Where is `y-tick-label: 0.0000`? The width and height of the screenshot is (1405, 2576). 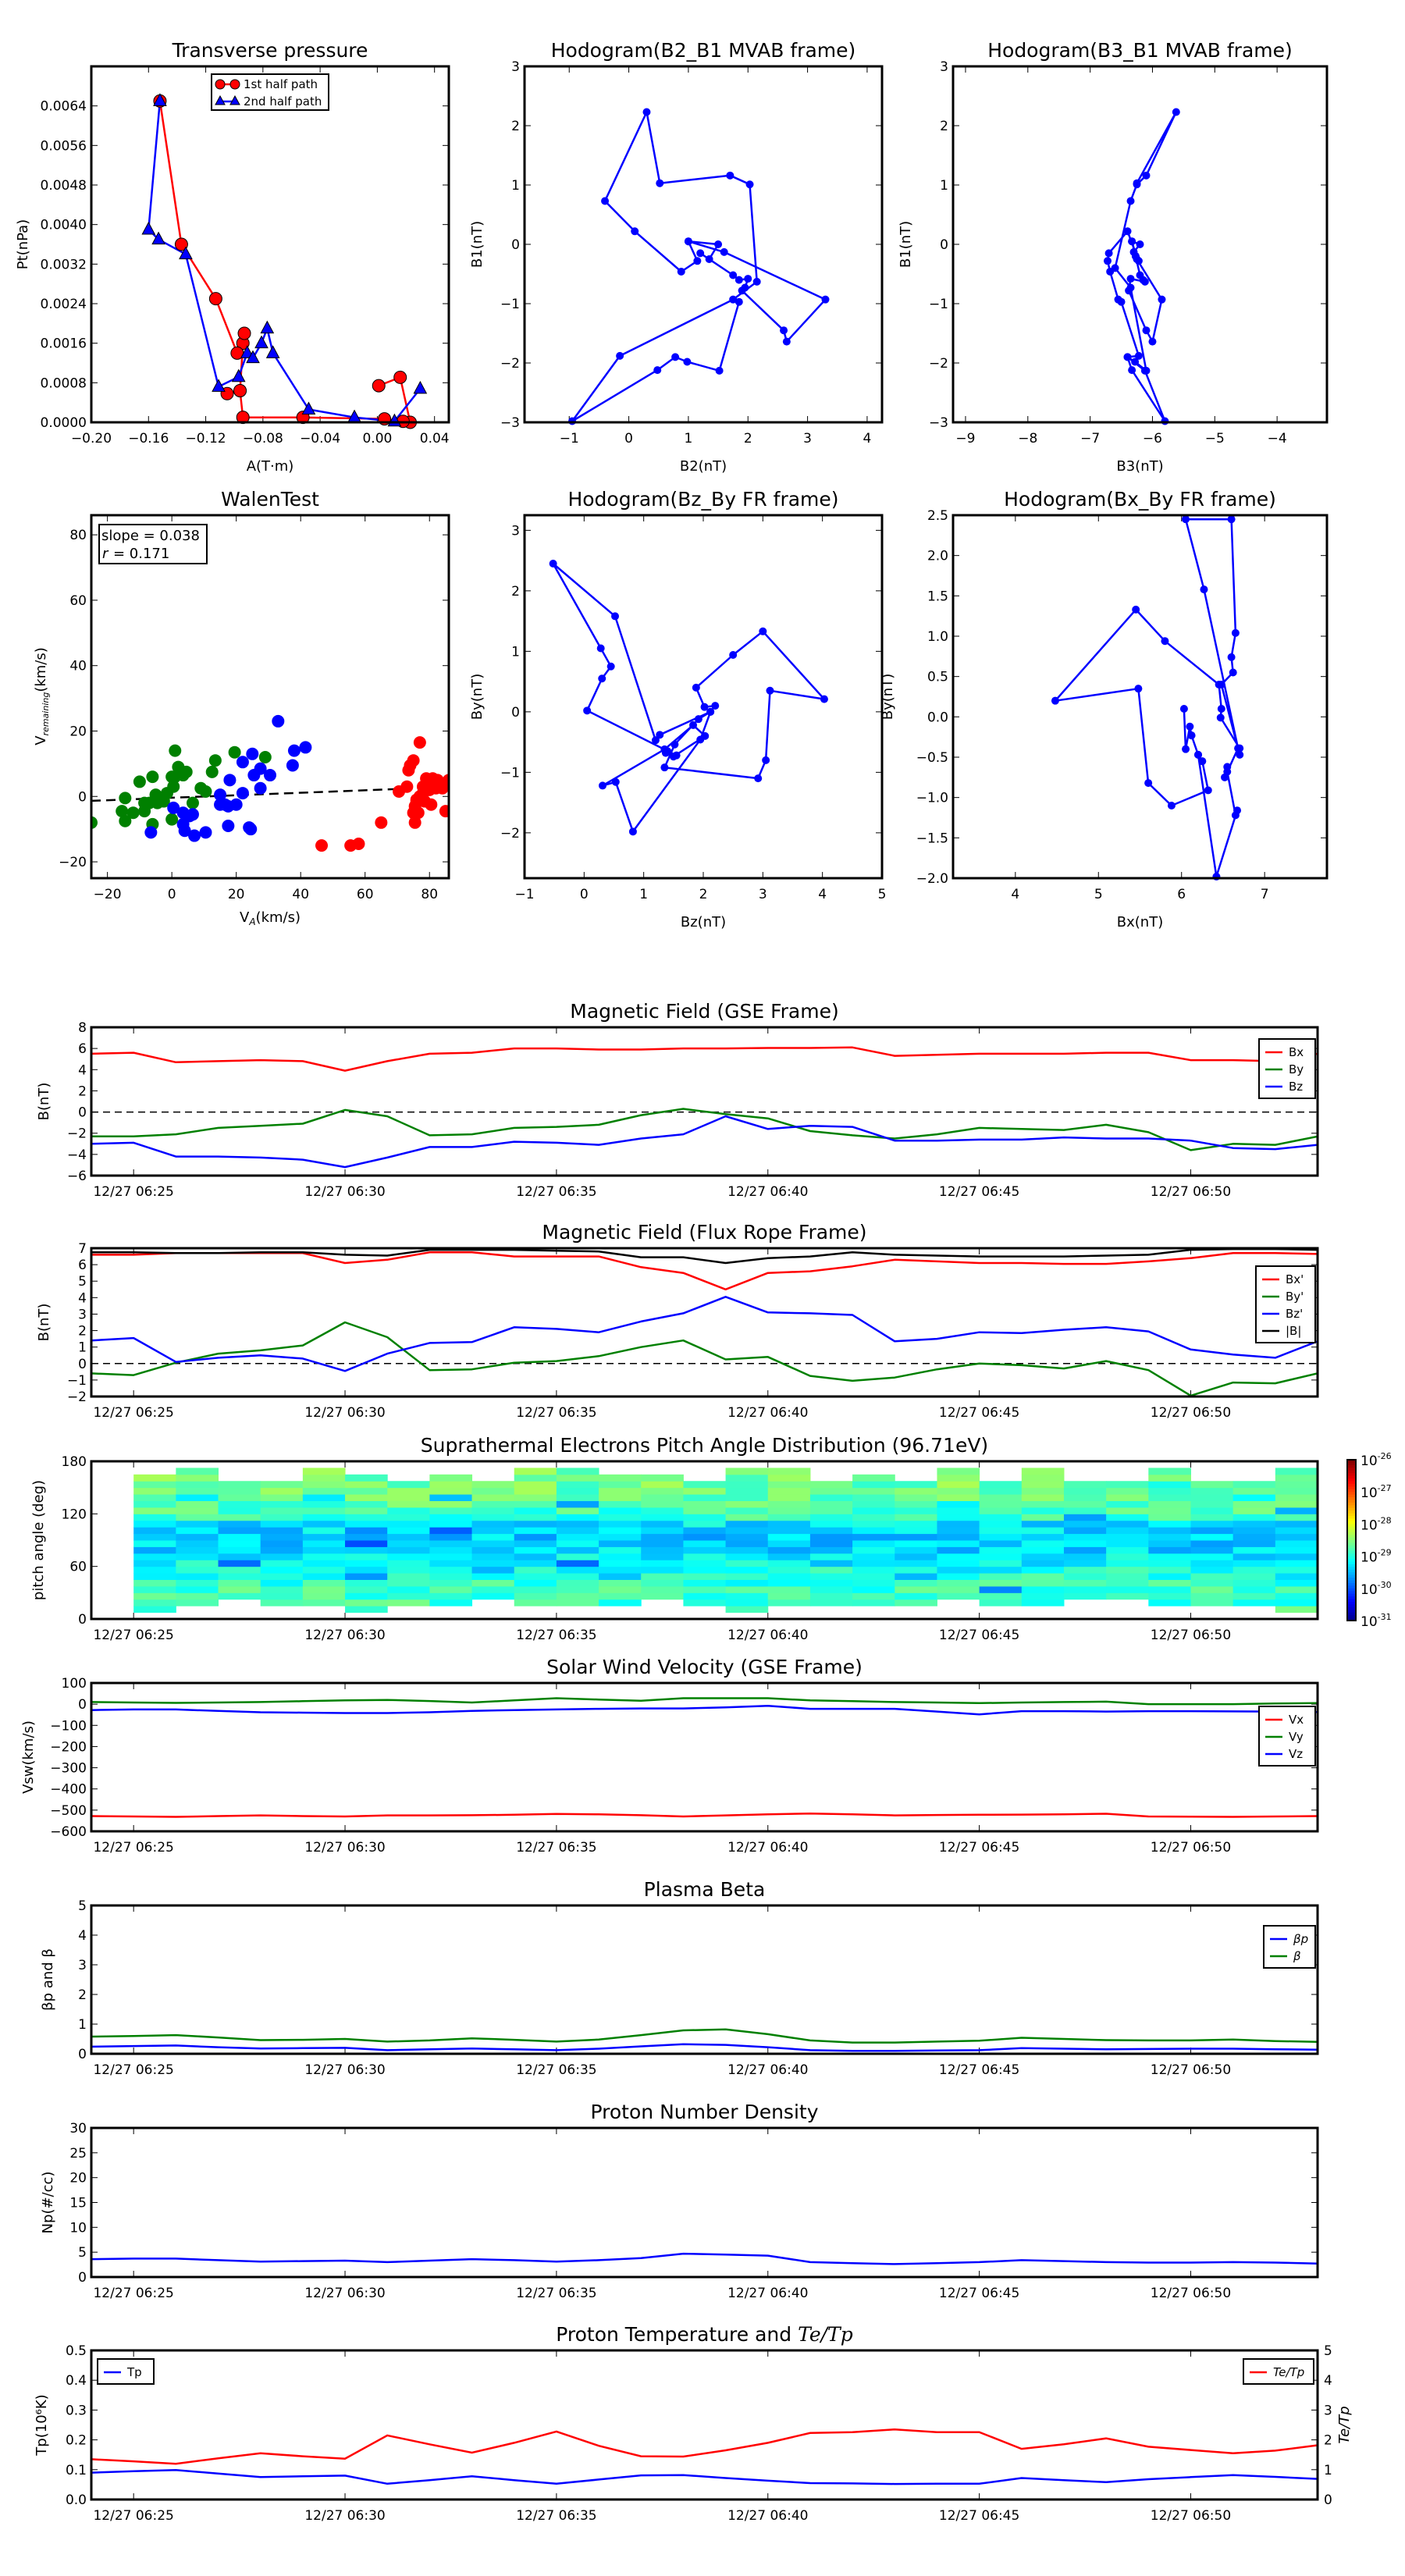
y-tick-label: 0.0000 is located at coordinates (64, 423).